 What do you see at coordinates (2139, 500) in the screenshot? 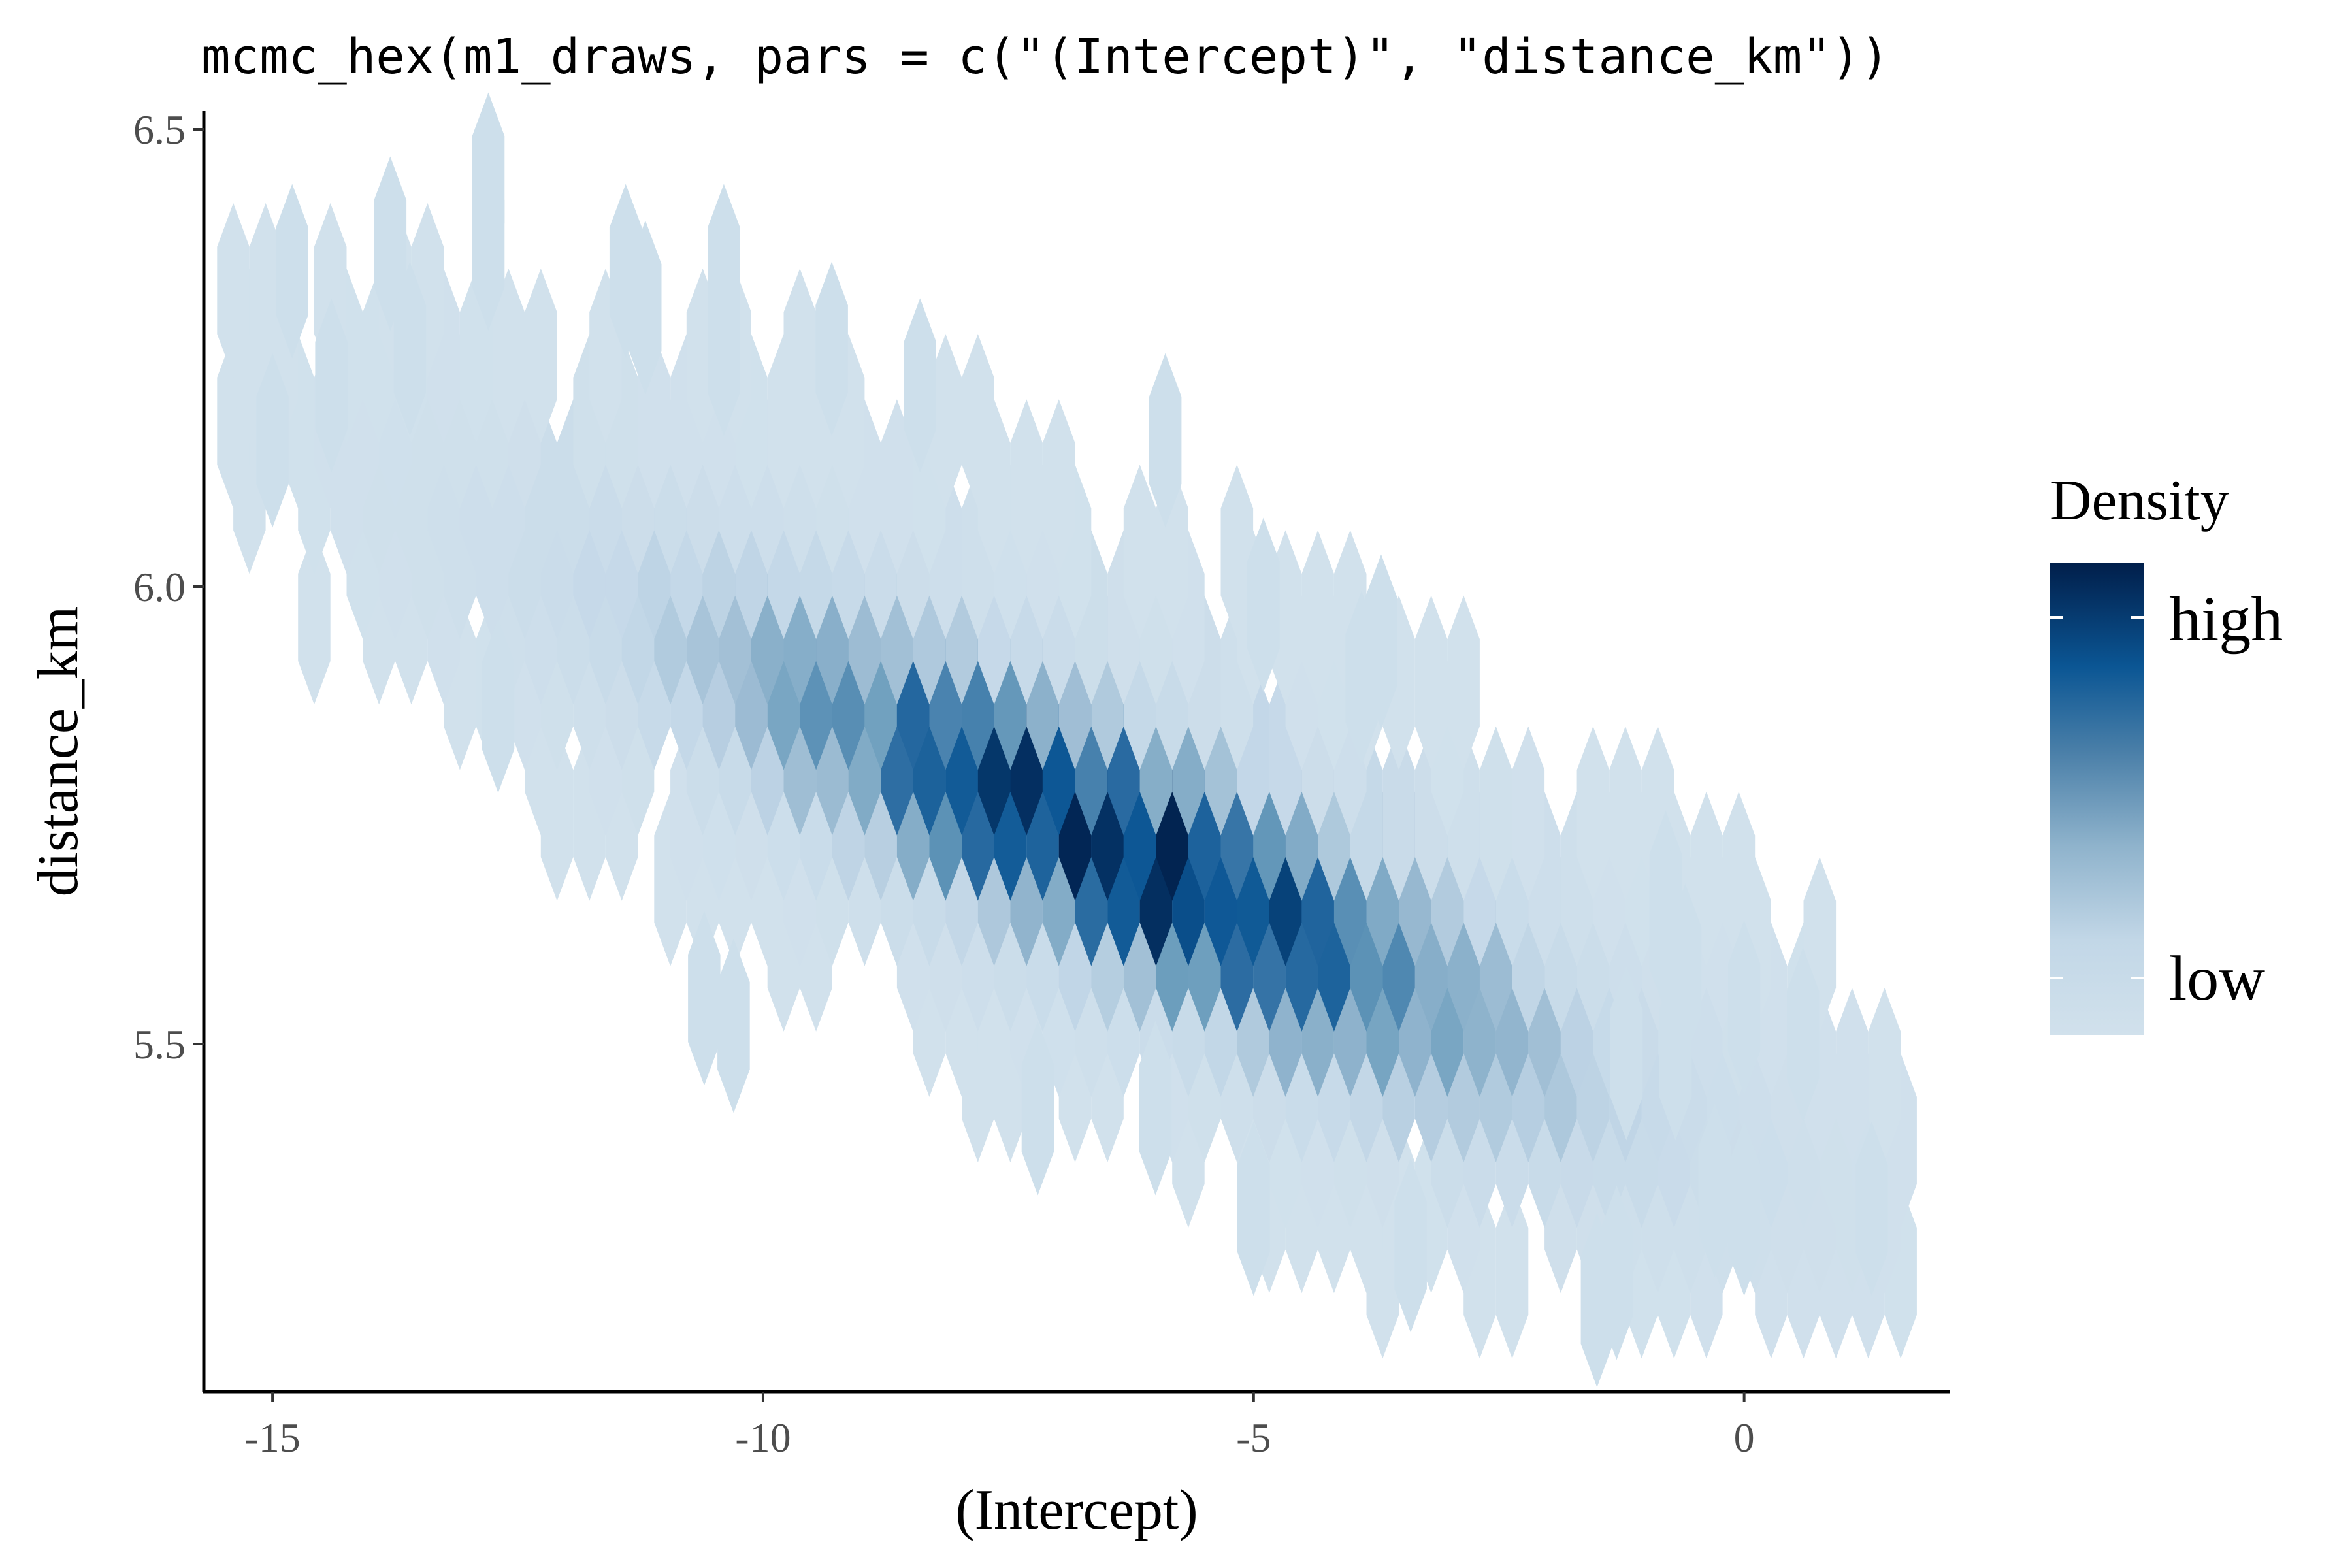
I see `legend-title: Density` at bounding box center [2139, 500].